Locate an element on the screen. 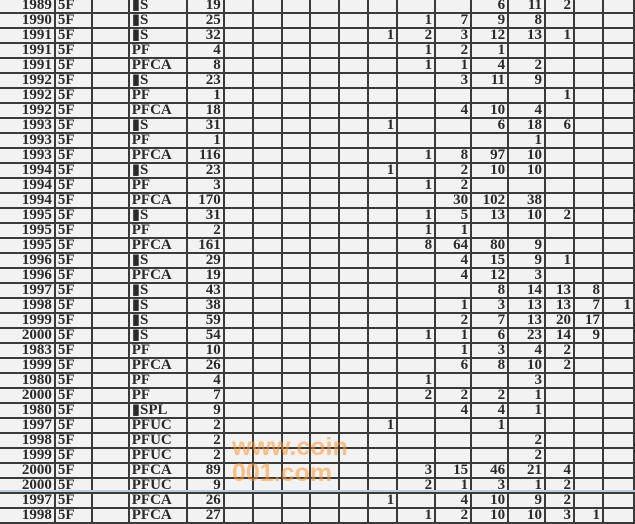 This screenshot has height=524, width=635. cell-value: 2 is located at coordinates (560, 7).